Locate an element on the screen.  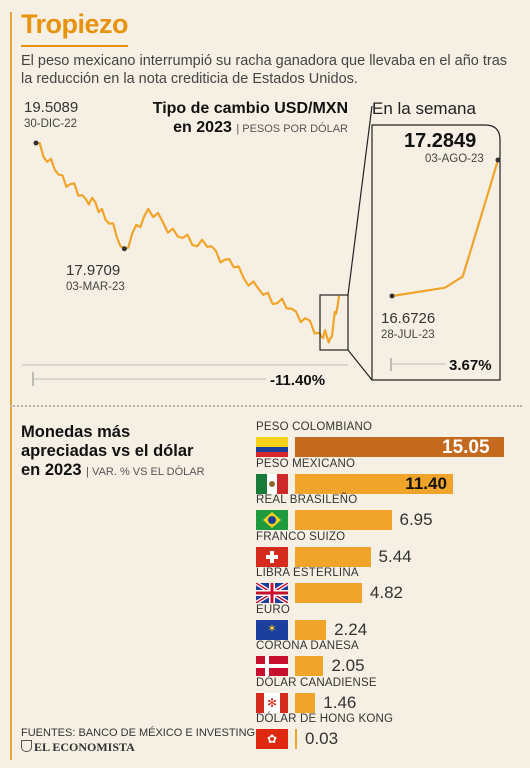
uk-flag-icon is located at coordinates (272, 593).